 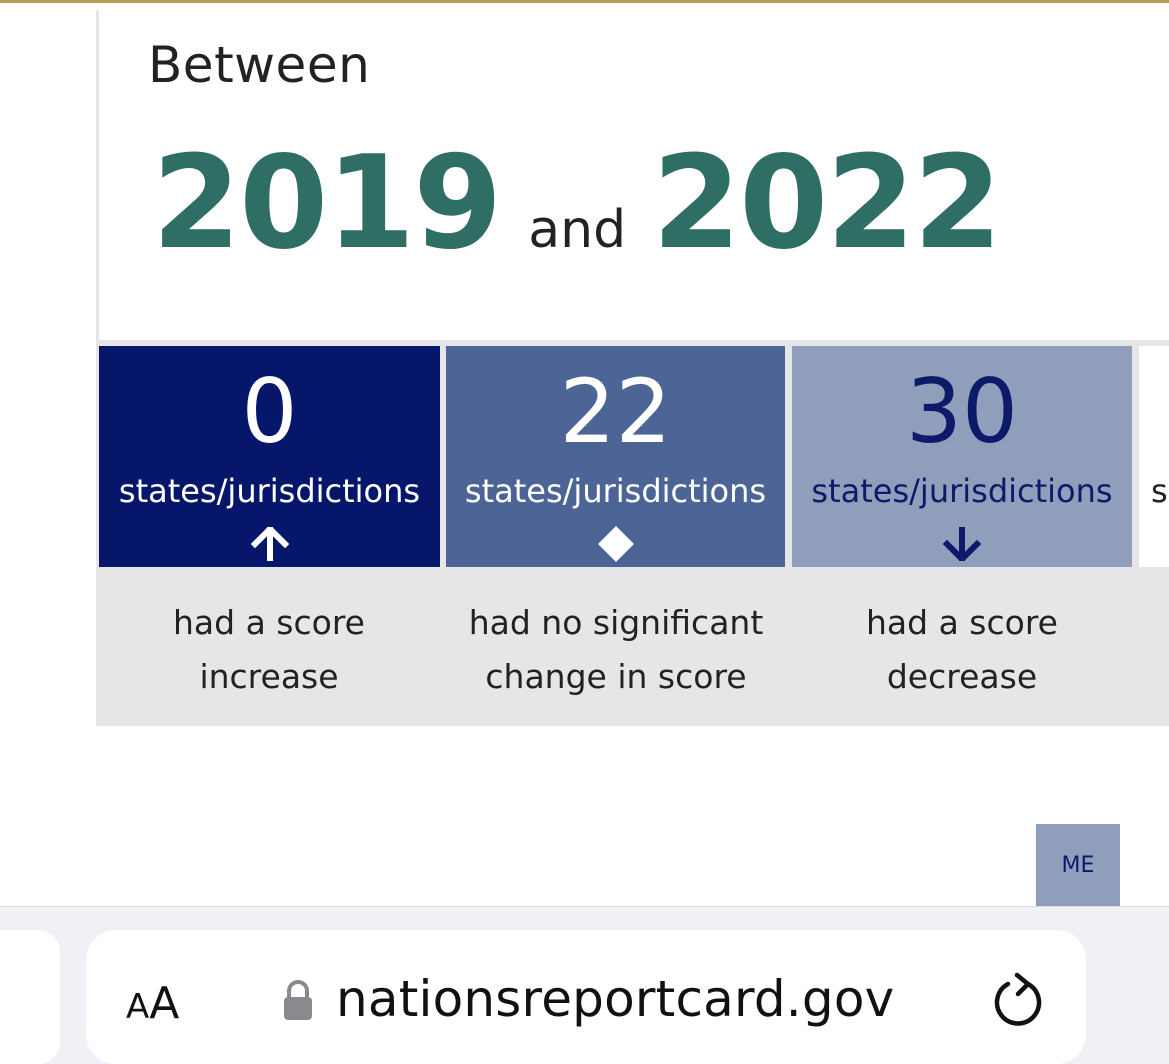 What do you see at coordinates (827, 203) in the screenshot?
I see `year-end: 2022` at bounding box center [827, 203].